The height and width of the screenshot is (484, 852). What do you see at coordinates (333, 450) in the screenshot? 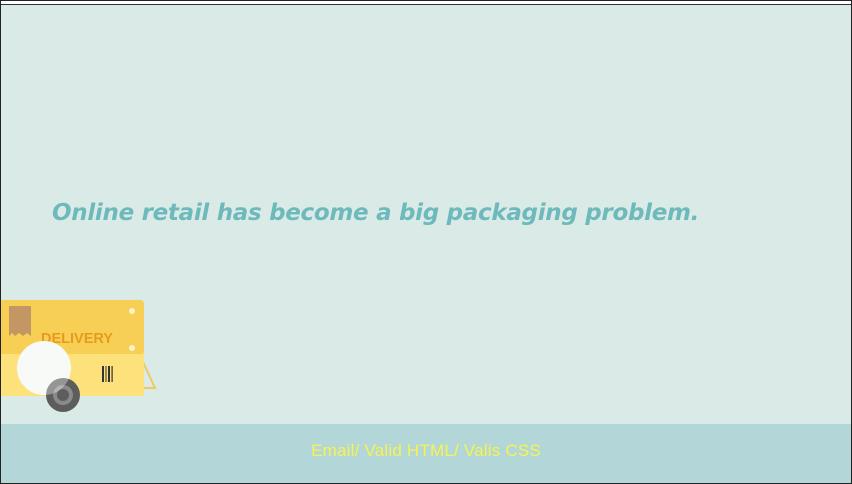
I see `email-link: Email` at bounding box center [333, 450].